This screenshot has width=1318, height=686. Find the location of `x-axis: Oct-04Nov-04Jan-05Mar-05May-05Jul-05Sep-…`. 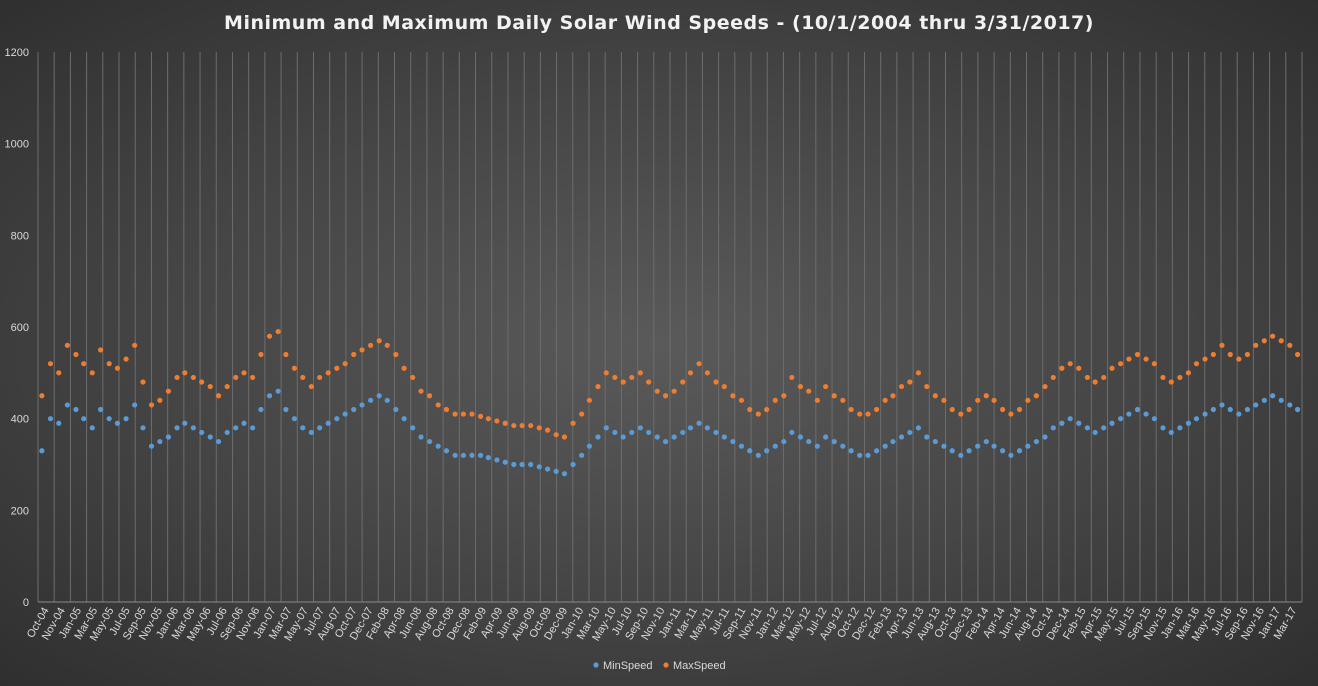

x-axis: Oct-04Nov-04Jan-05Mar-05May-05Jul-05Sep-… is located at coordinates (662, 624).